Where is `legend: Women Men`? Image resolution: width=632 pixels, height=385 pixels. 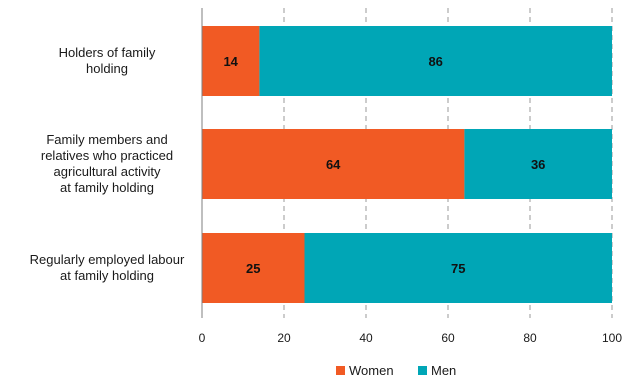 legend: Women Men is located at coordinates (396, 370).